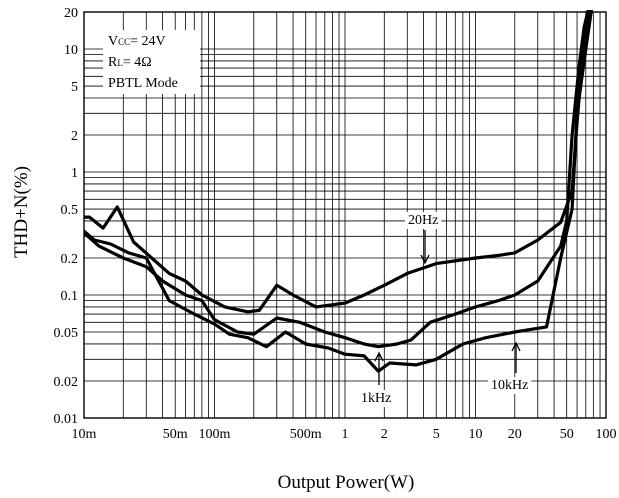 This screenshot has width=619, height=498. Describe the element at coordinates (137, 41) in the screenshot. I see `vcc-label: VCC= 24V` at that location.